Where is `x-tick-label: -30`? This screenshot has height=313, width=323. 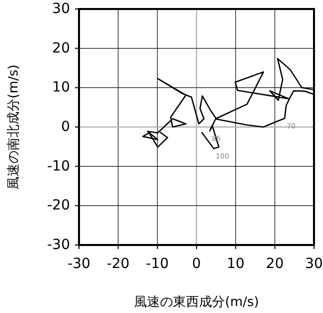
x-tick-label: -30 is located at coordinates (79, 264).